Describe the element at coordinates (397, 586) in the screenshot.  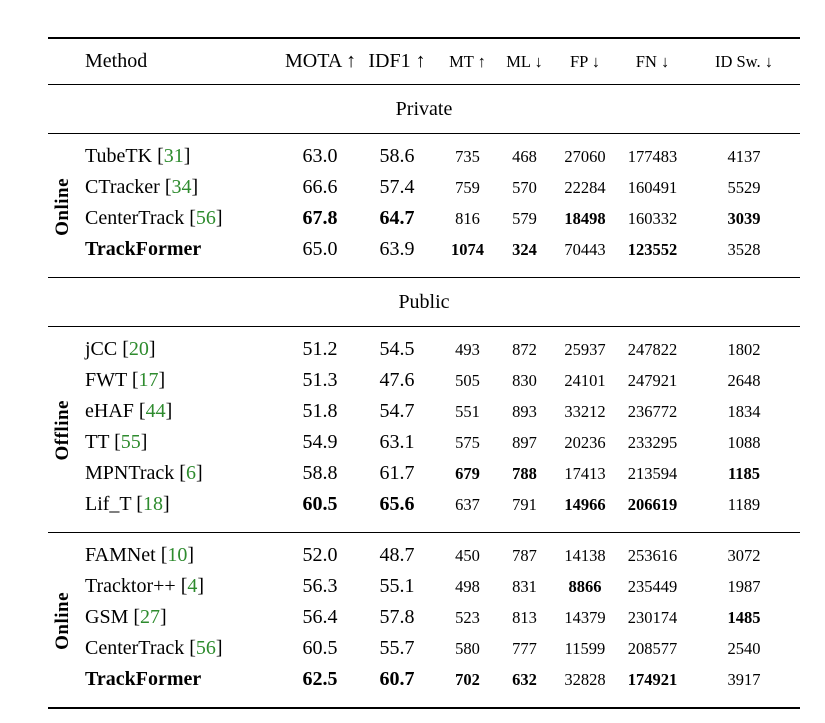
I see `idf1-value: 55.1` at that location.